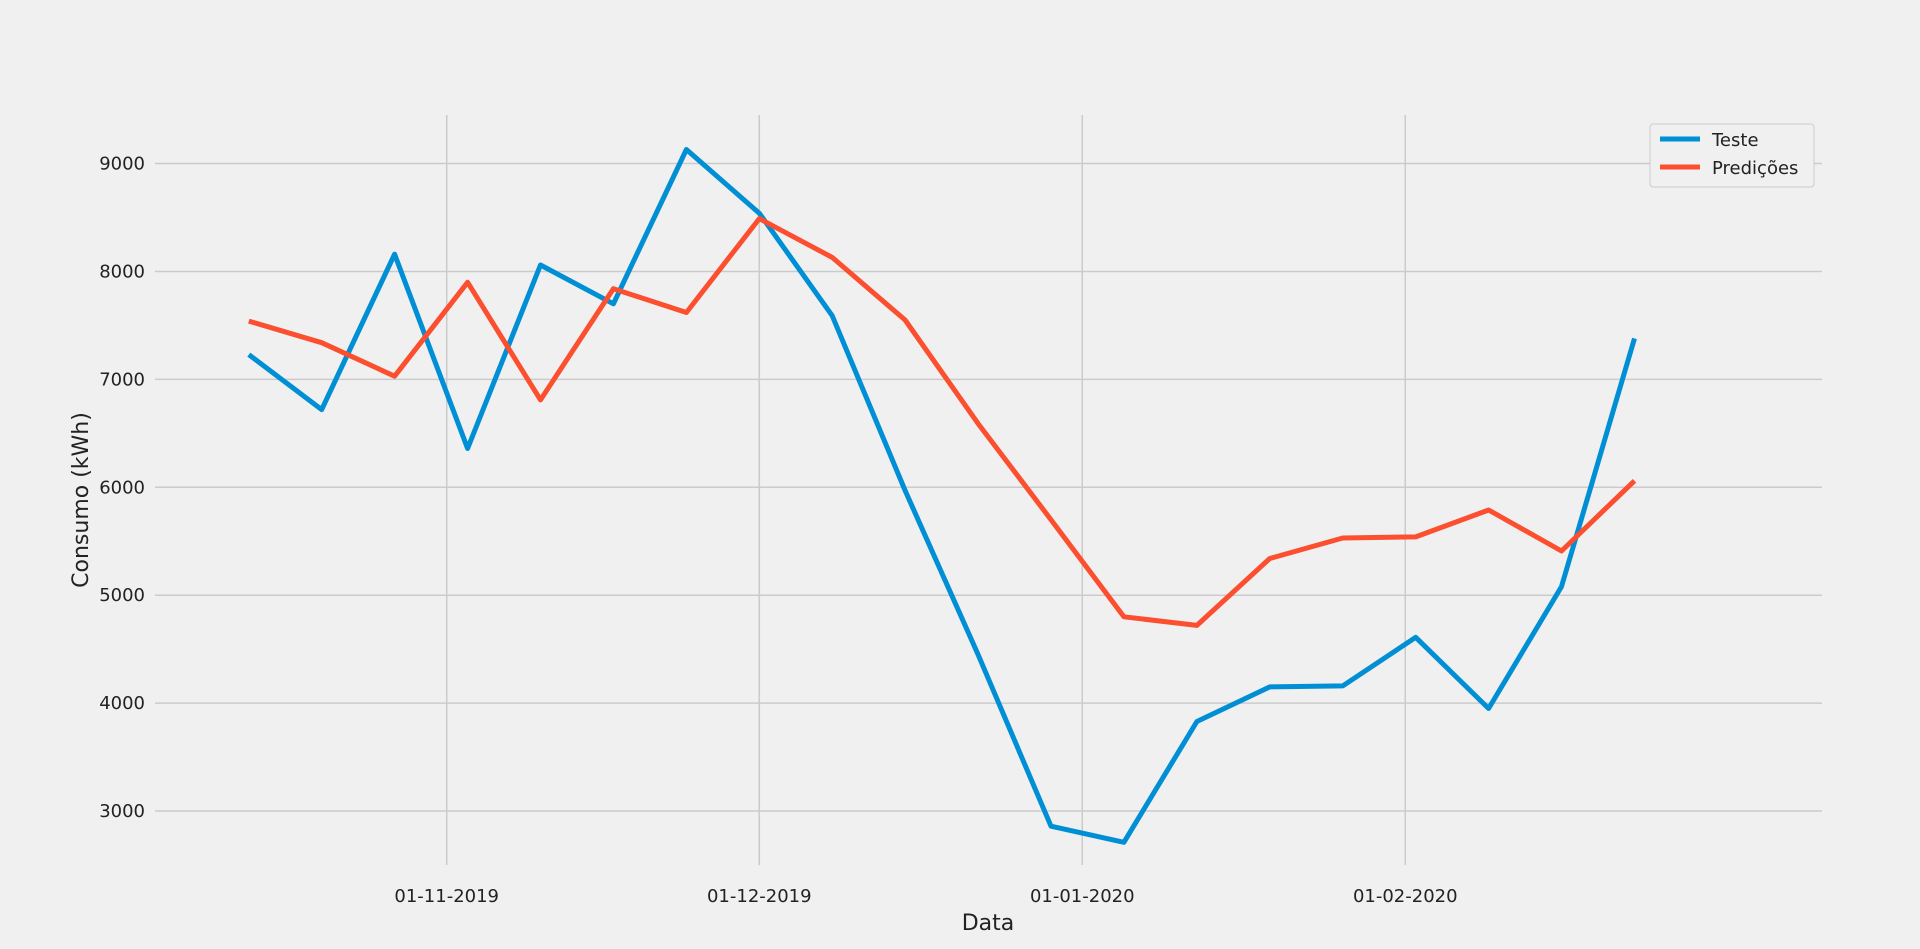  Describe the element at coordinates (759, 896) in the screenshot. I see `x-tick-label: 01-12-2019` at that location.